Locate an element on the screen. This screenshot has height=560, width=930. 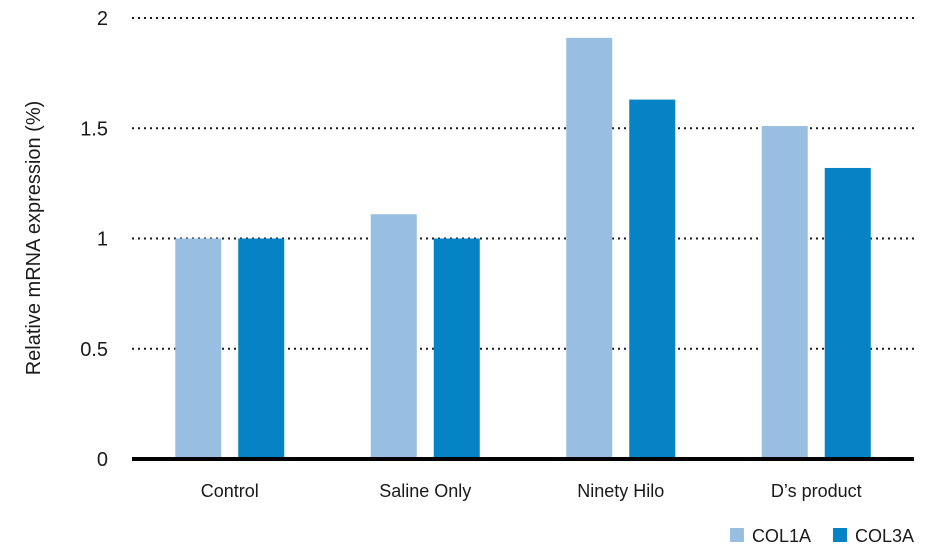
legend-label: COL3A is located at coordinates (884, 536).